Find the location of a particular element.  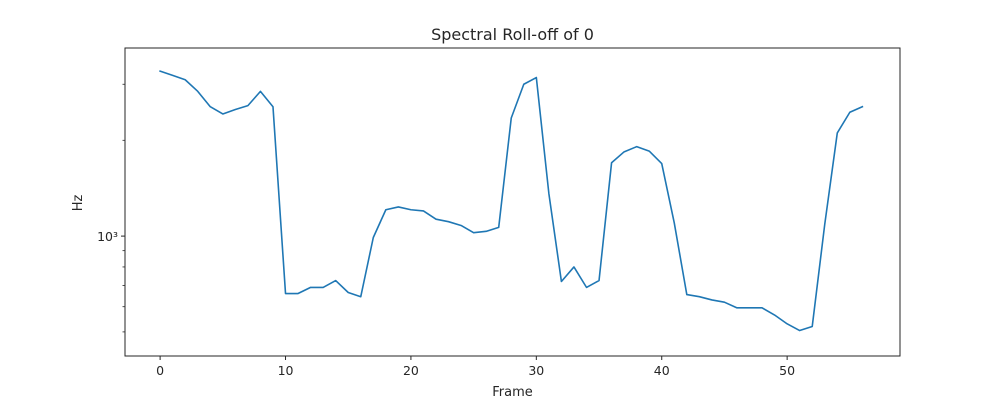

y-axis-label: Hz is located at coordinates (78, 203).